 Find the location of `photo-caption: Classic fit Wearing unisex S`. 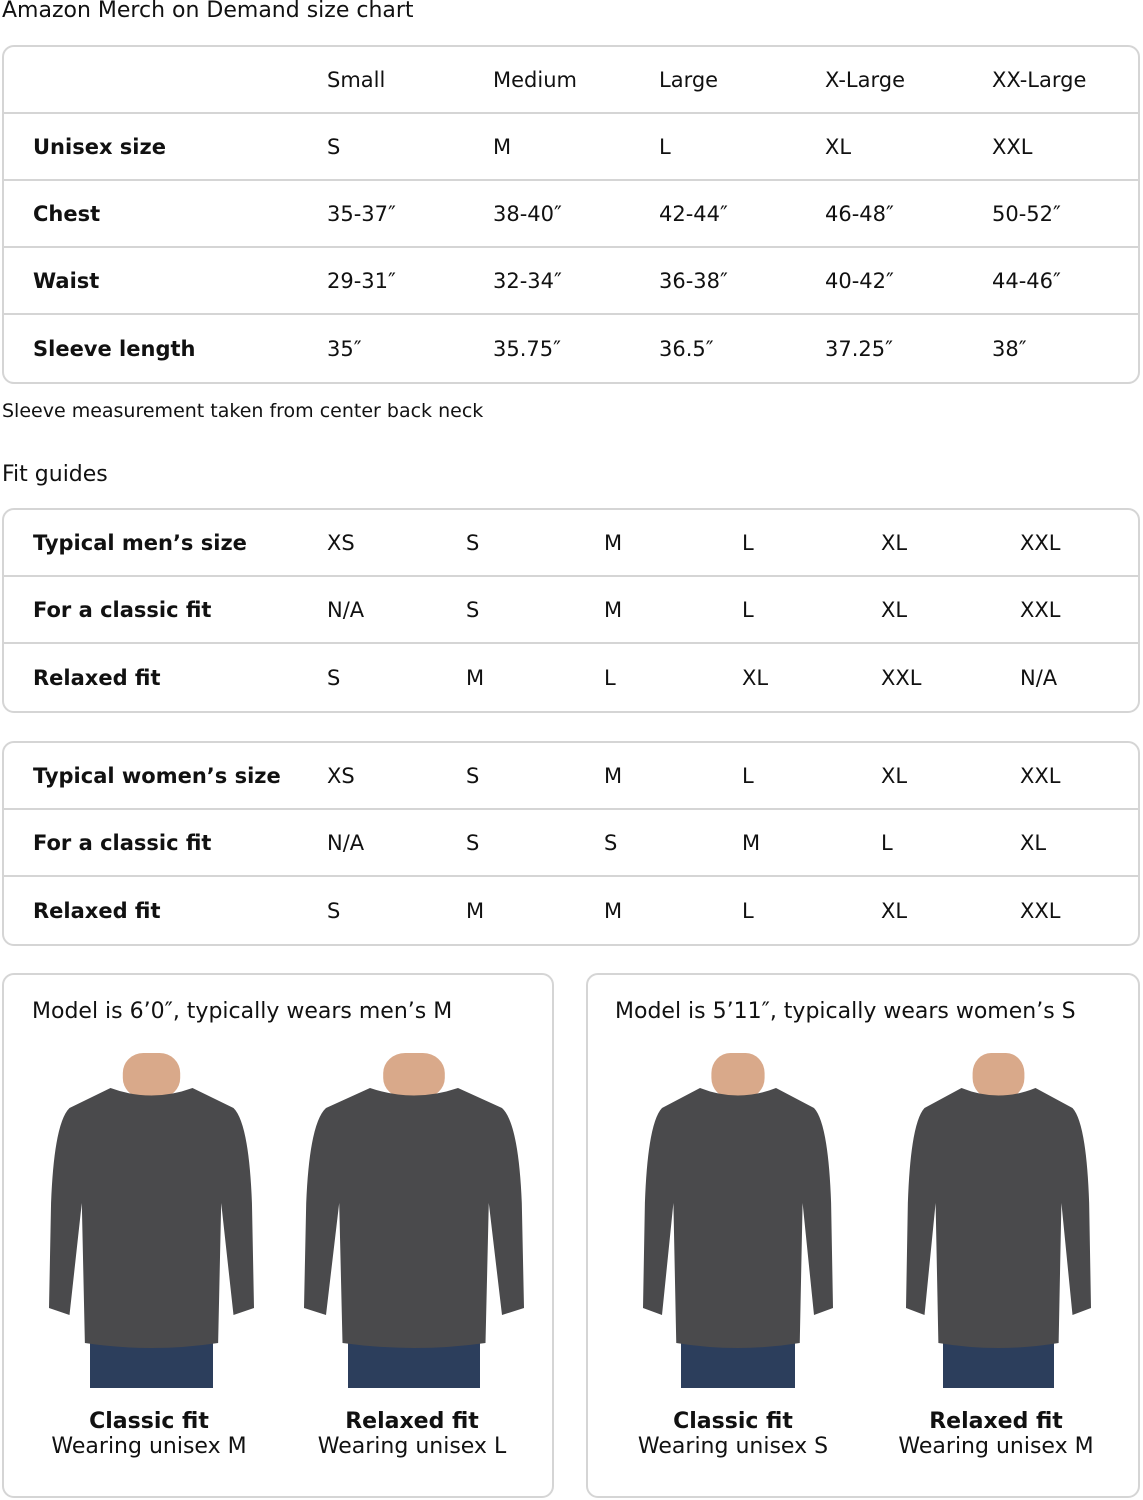

photo-caption: Classic fit Wearing unisex S is located at coordinates (733, 1434).